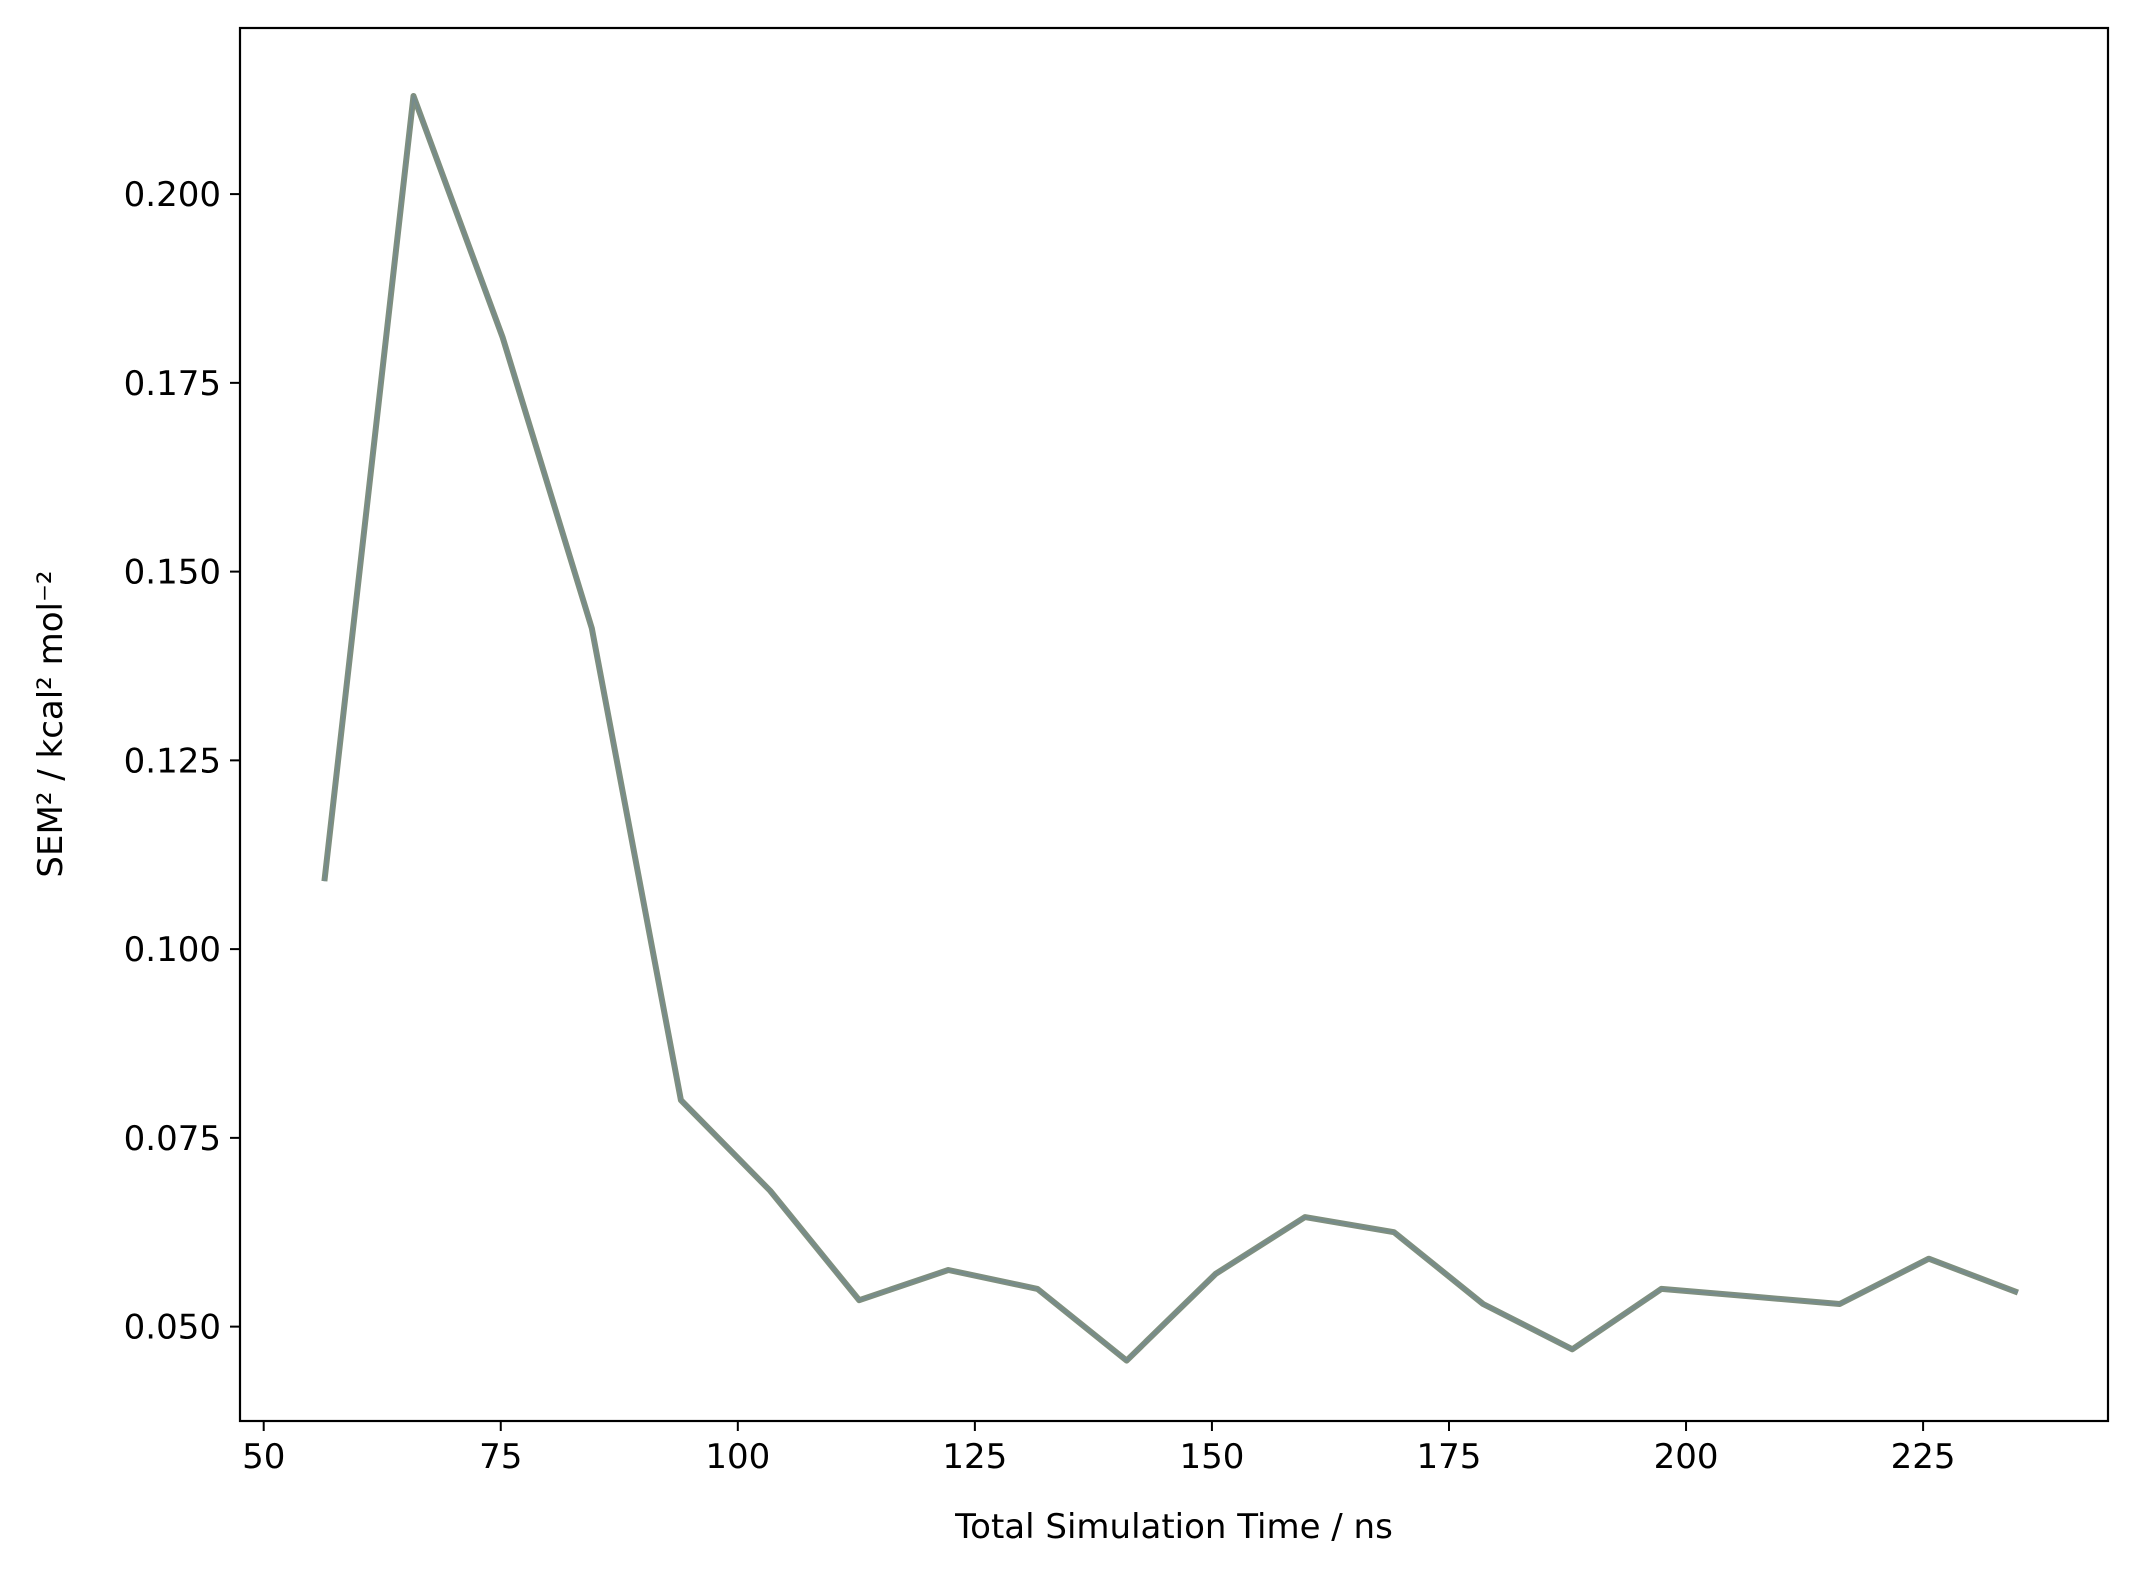  What do you see at coordinates (172, 384) in the screenshot?
I see `y-tick-label: 0.175` at bounding box center [172, 384].